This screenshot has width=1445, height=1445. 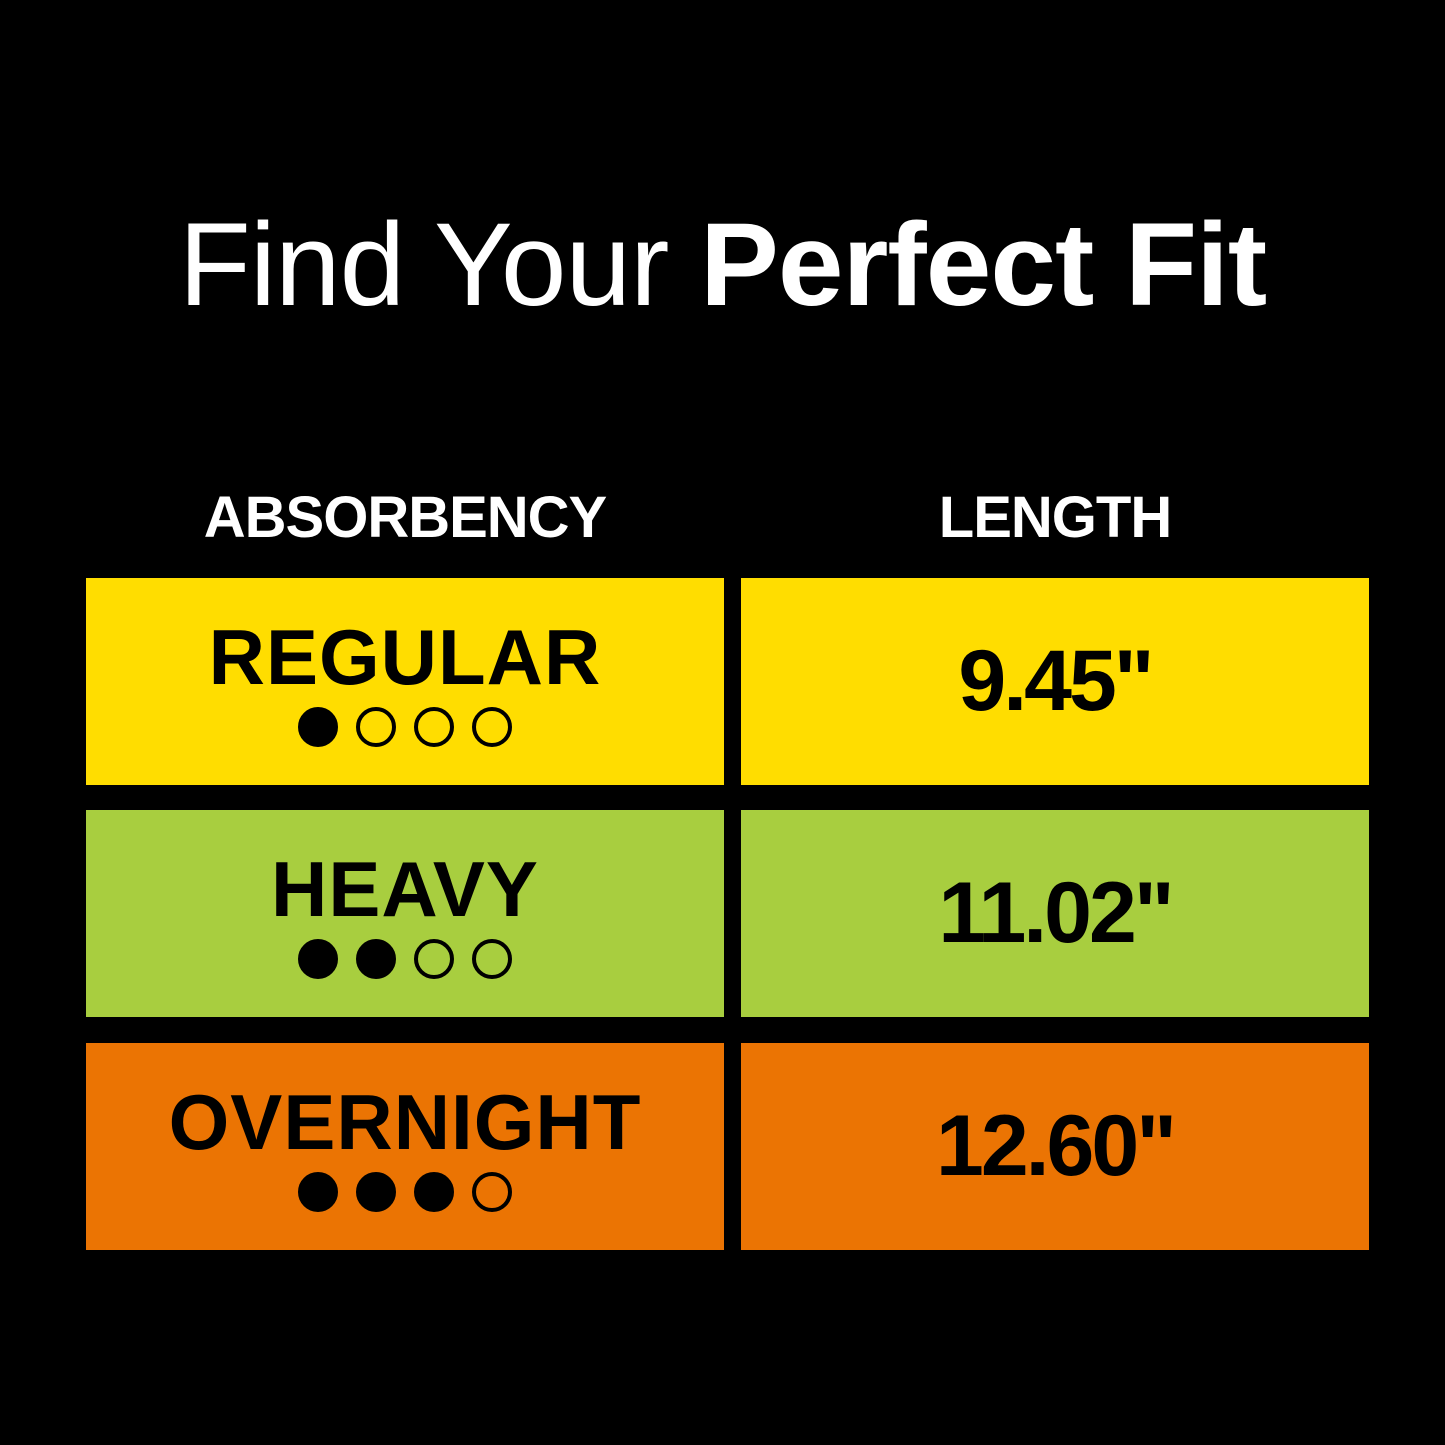 I want to click on length-cell: 11.02", so click(x=1055, y=913).